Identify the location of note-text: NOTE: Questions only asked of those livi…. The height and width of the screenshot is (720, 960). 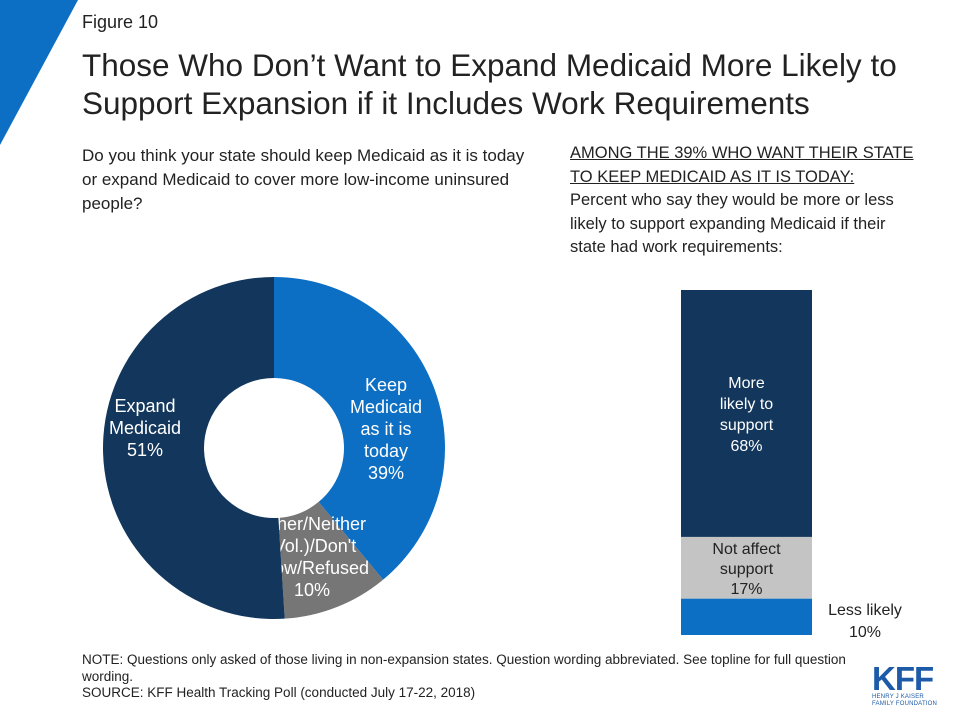
(464, 668).